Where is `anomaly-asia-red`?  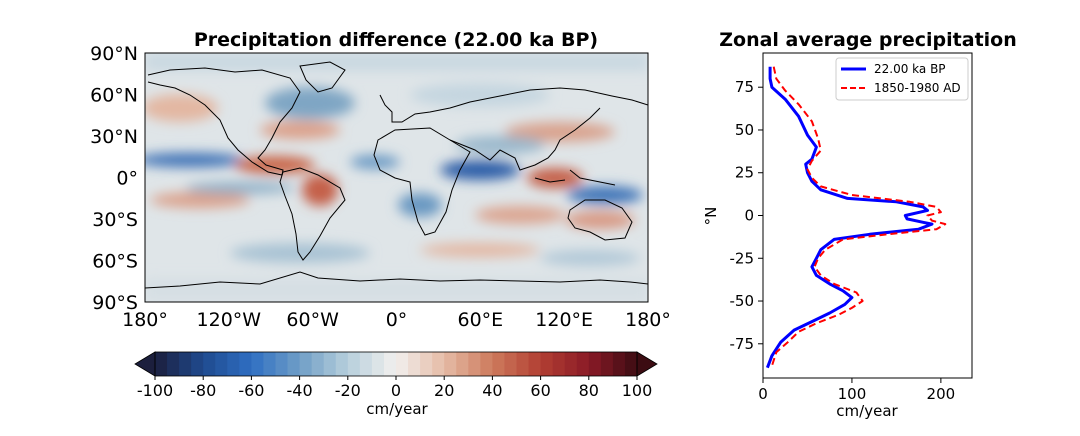 anomaly-asia-red is located at coordinates (560, 132).